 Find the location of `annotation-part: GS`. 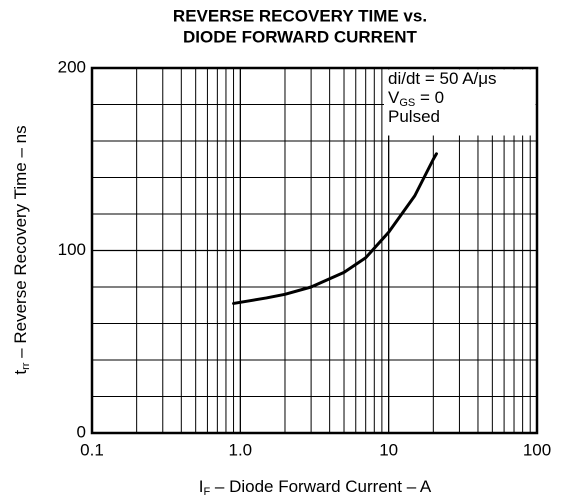

annotation-part: GS is located at coordinates (407, 103).